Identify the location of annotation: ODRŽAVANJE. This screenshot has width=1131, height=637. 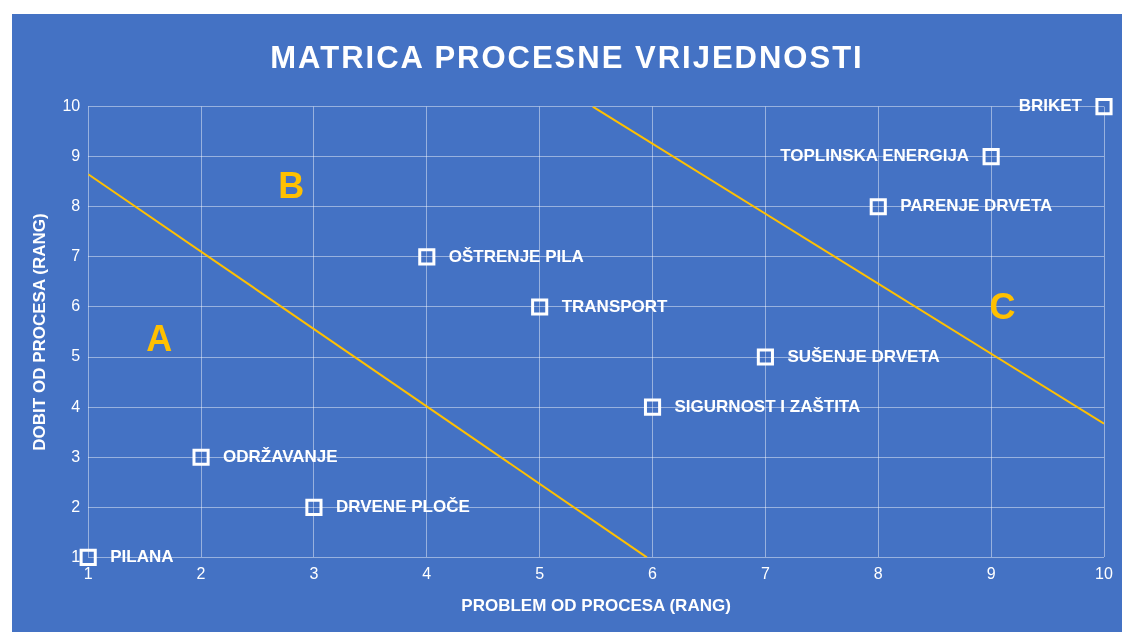
(280, 456).